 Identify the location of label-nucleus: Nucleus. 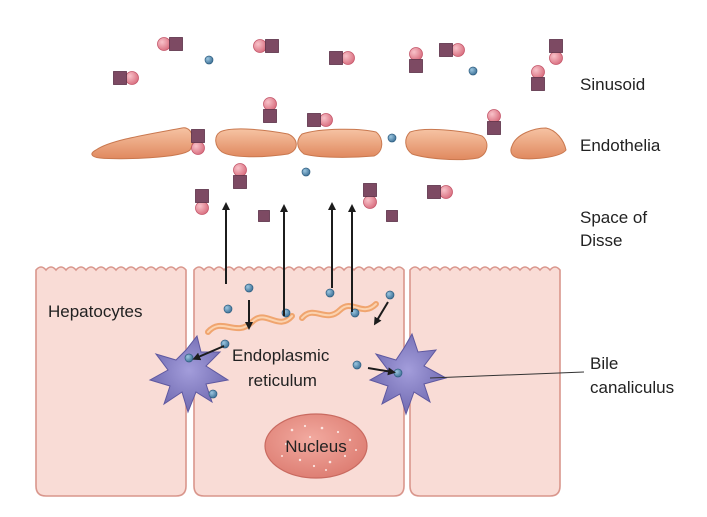
(315, 446).